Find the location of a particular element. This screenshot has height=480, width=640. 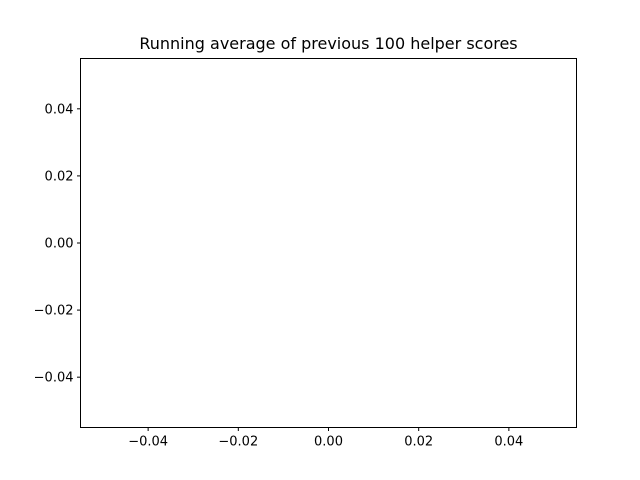

x-tick-label: 0.02 is located at coordinates (418, 442).